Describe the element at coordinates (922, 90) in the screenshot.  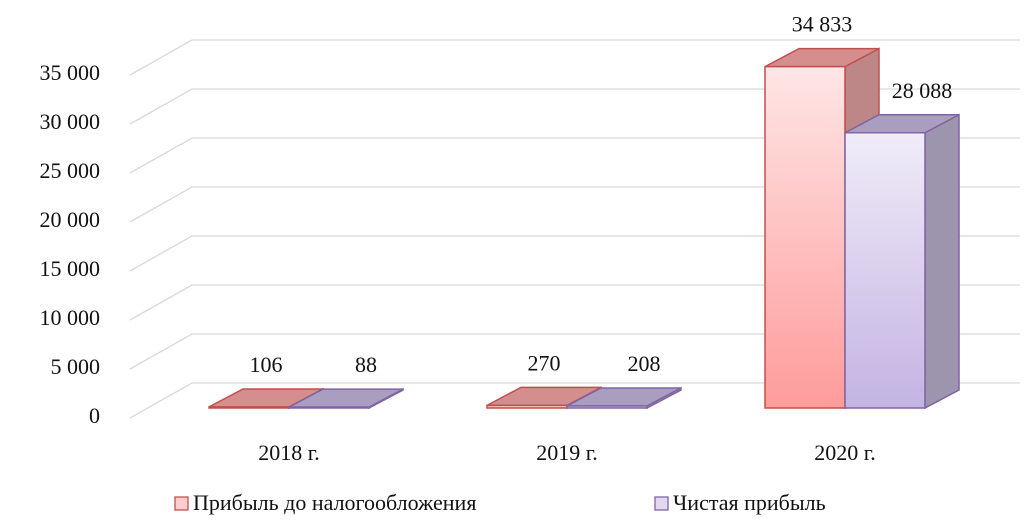
I see `data-label: 28 088` at that location.